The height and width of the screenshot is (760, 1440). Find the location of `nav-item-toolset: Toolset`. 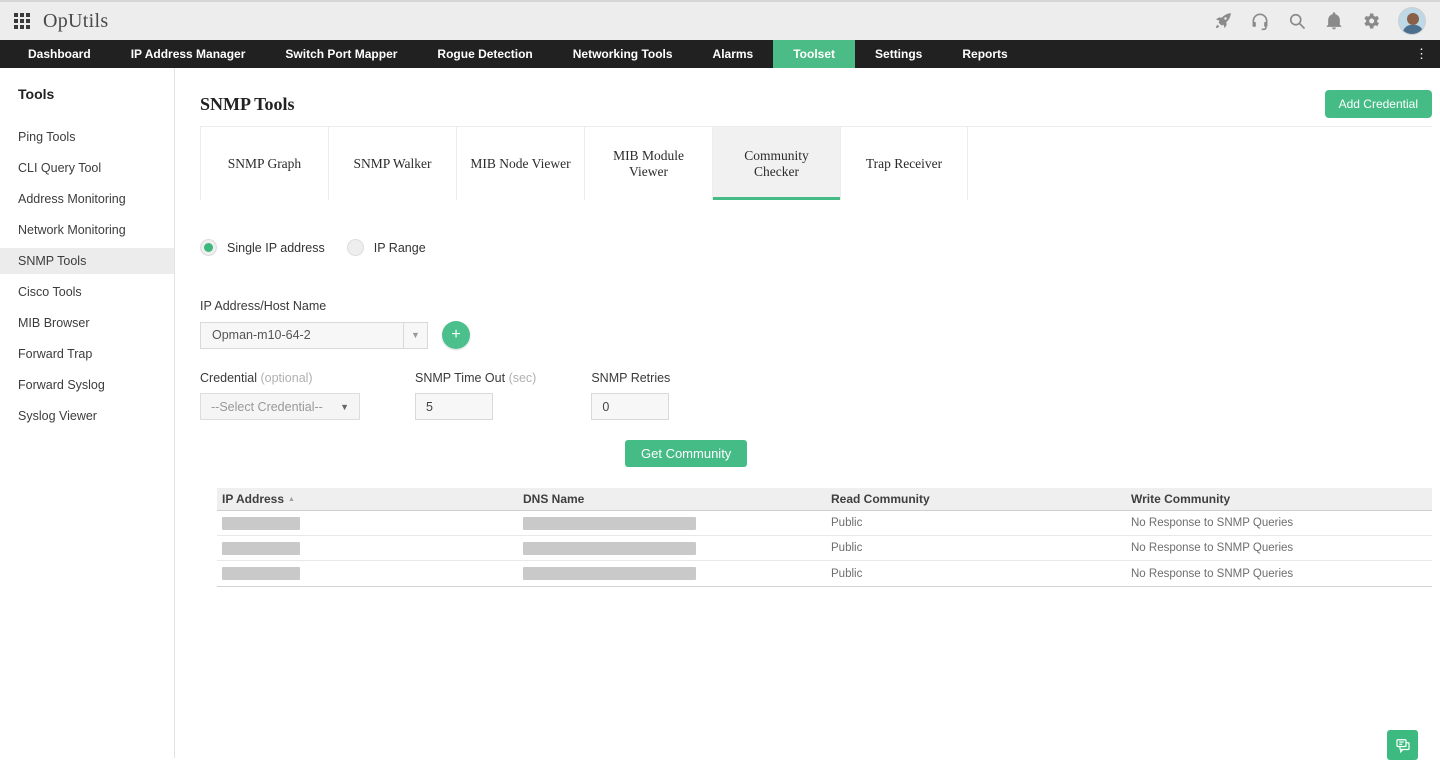

nav-item-toolset: Toolset is located at coordinates (814, 54).